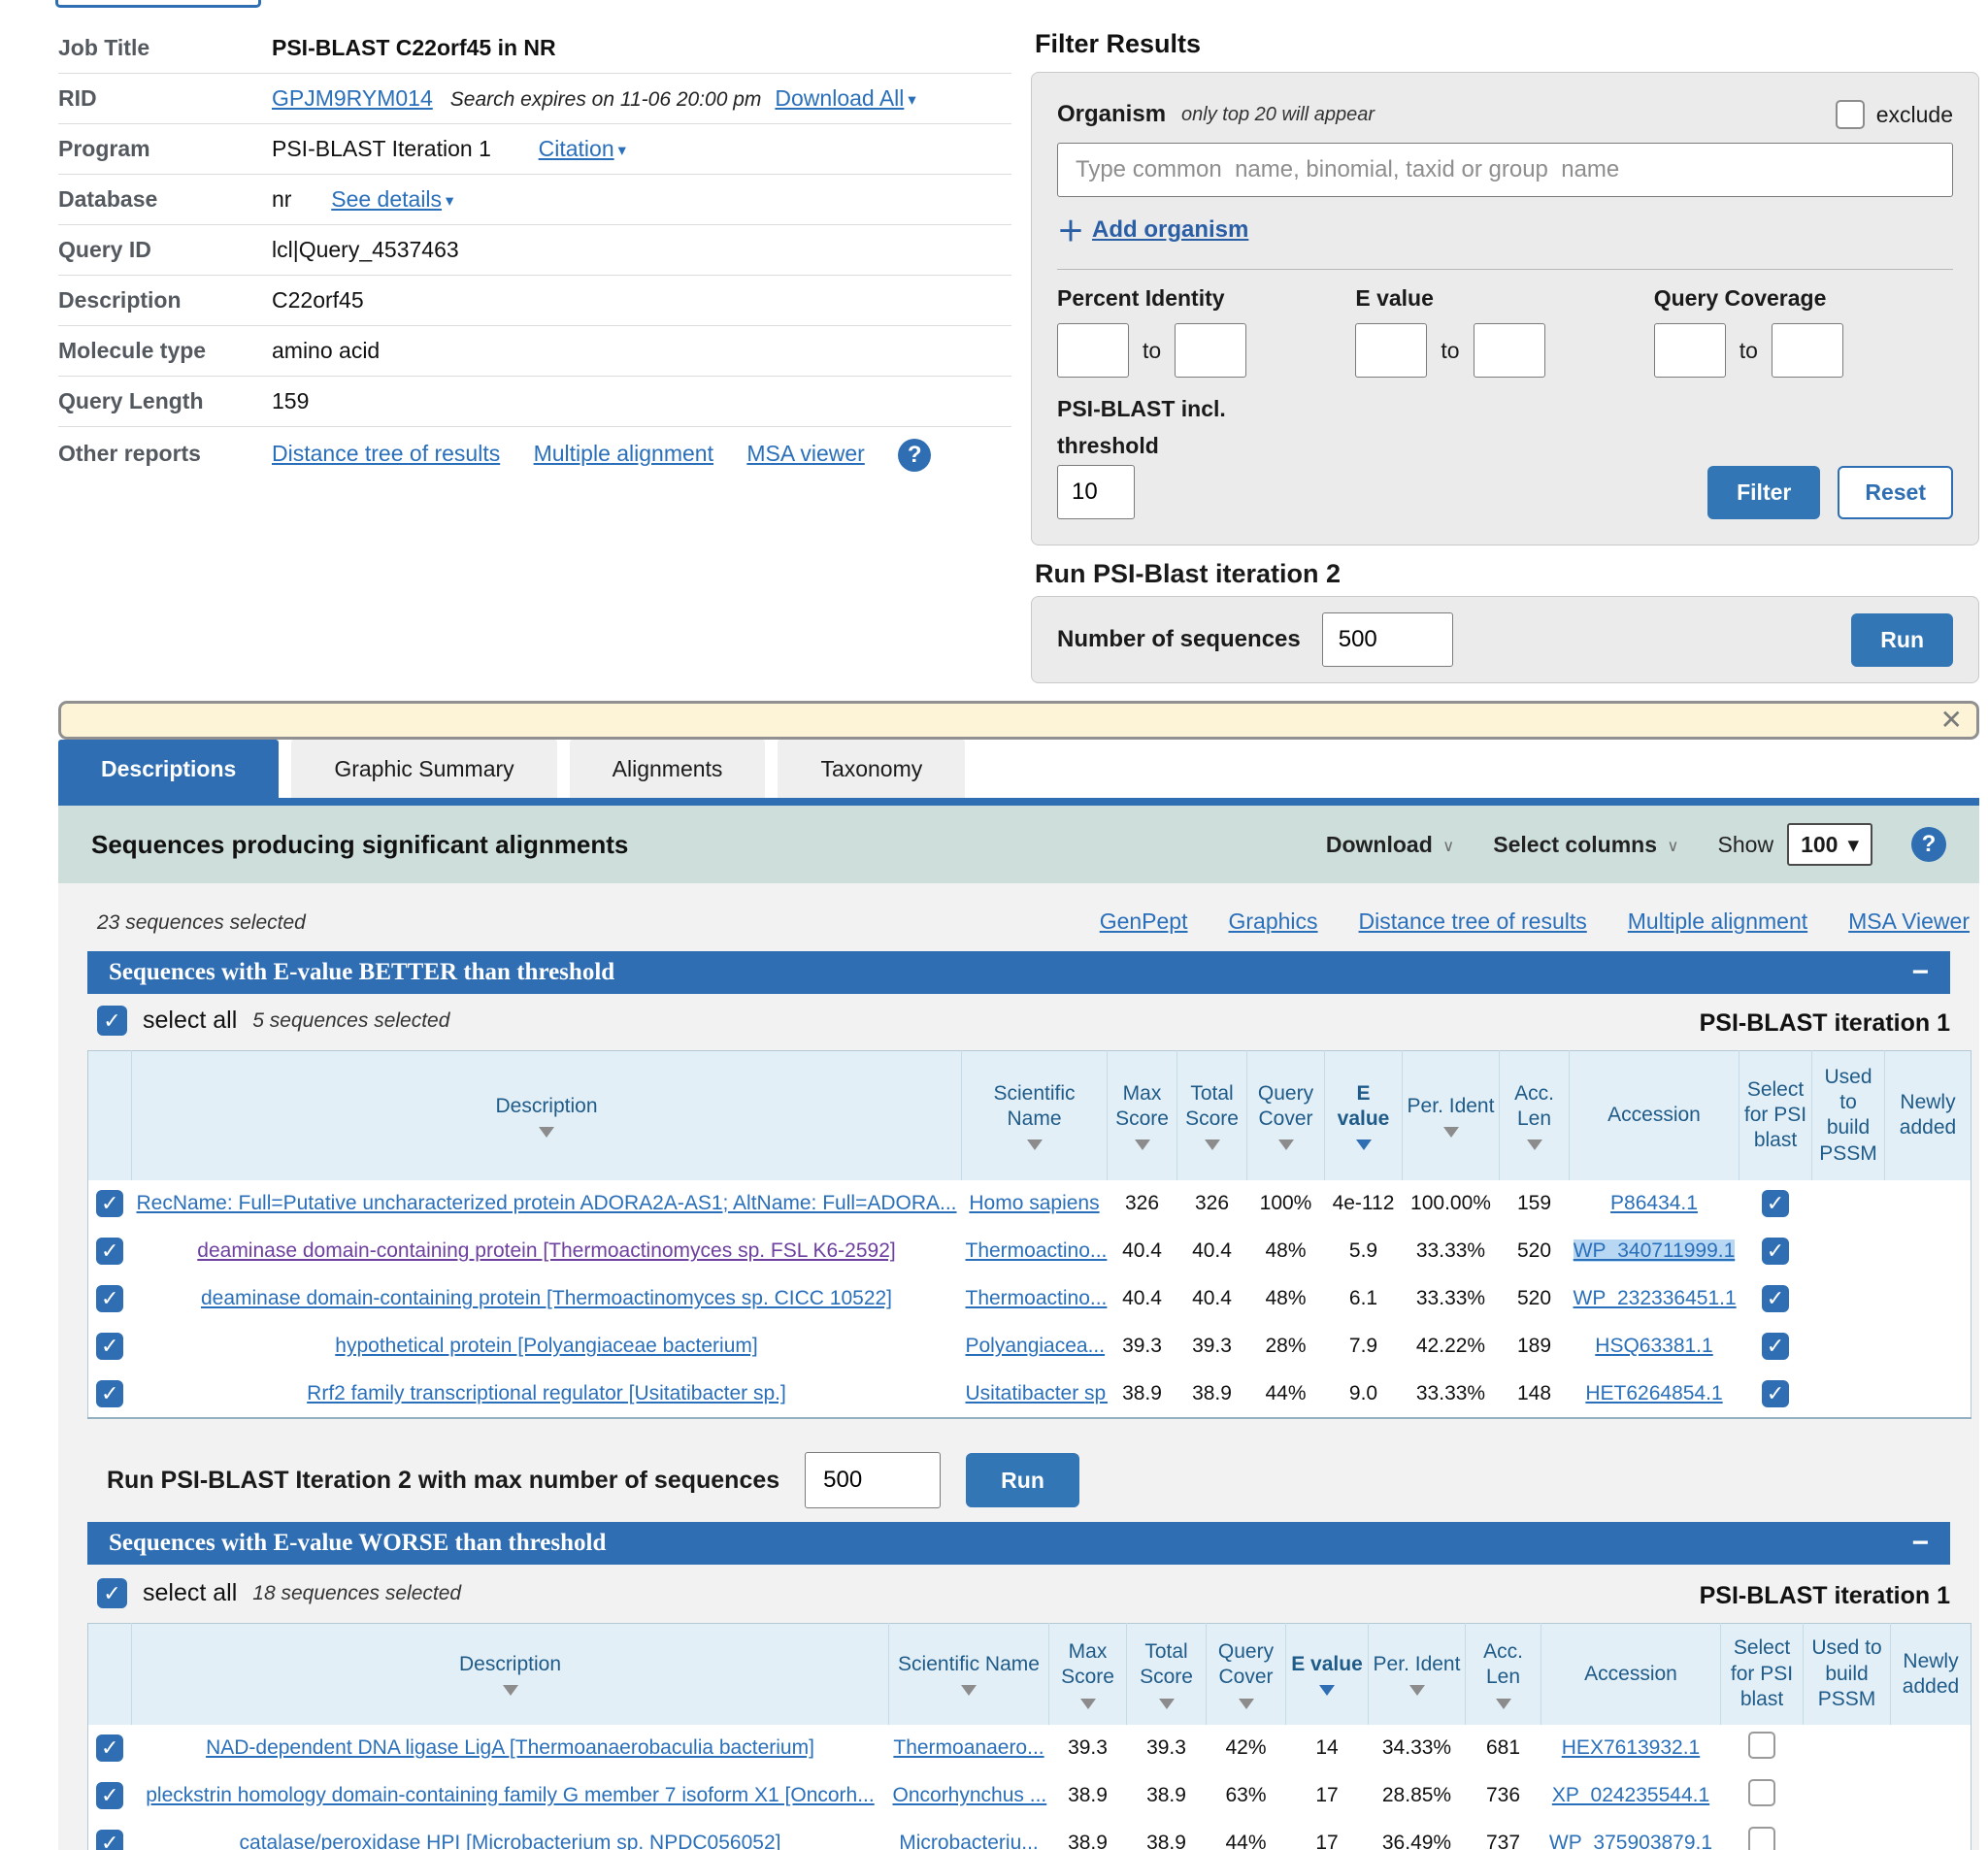  What do you see at coordinates (846, 98) in the screenshot?
I see `download-all-link: Download All ▾` at bounding box center [846, 98].